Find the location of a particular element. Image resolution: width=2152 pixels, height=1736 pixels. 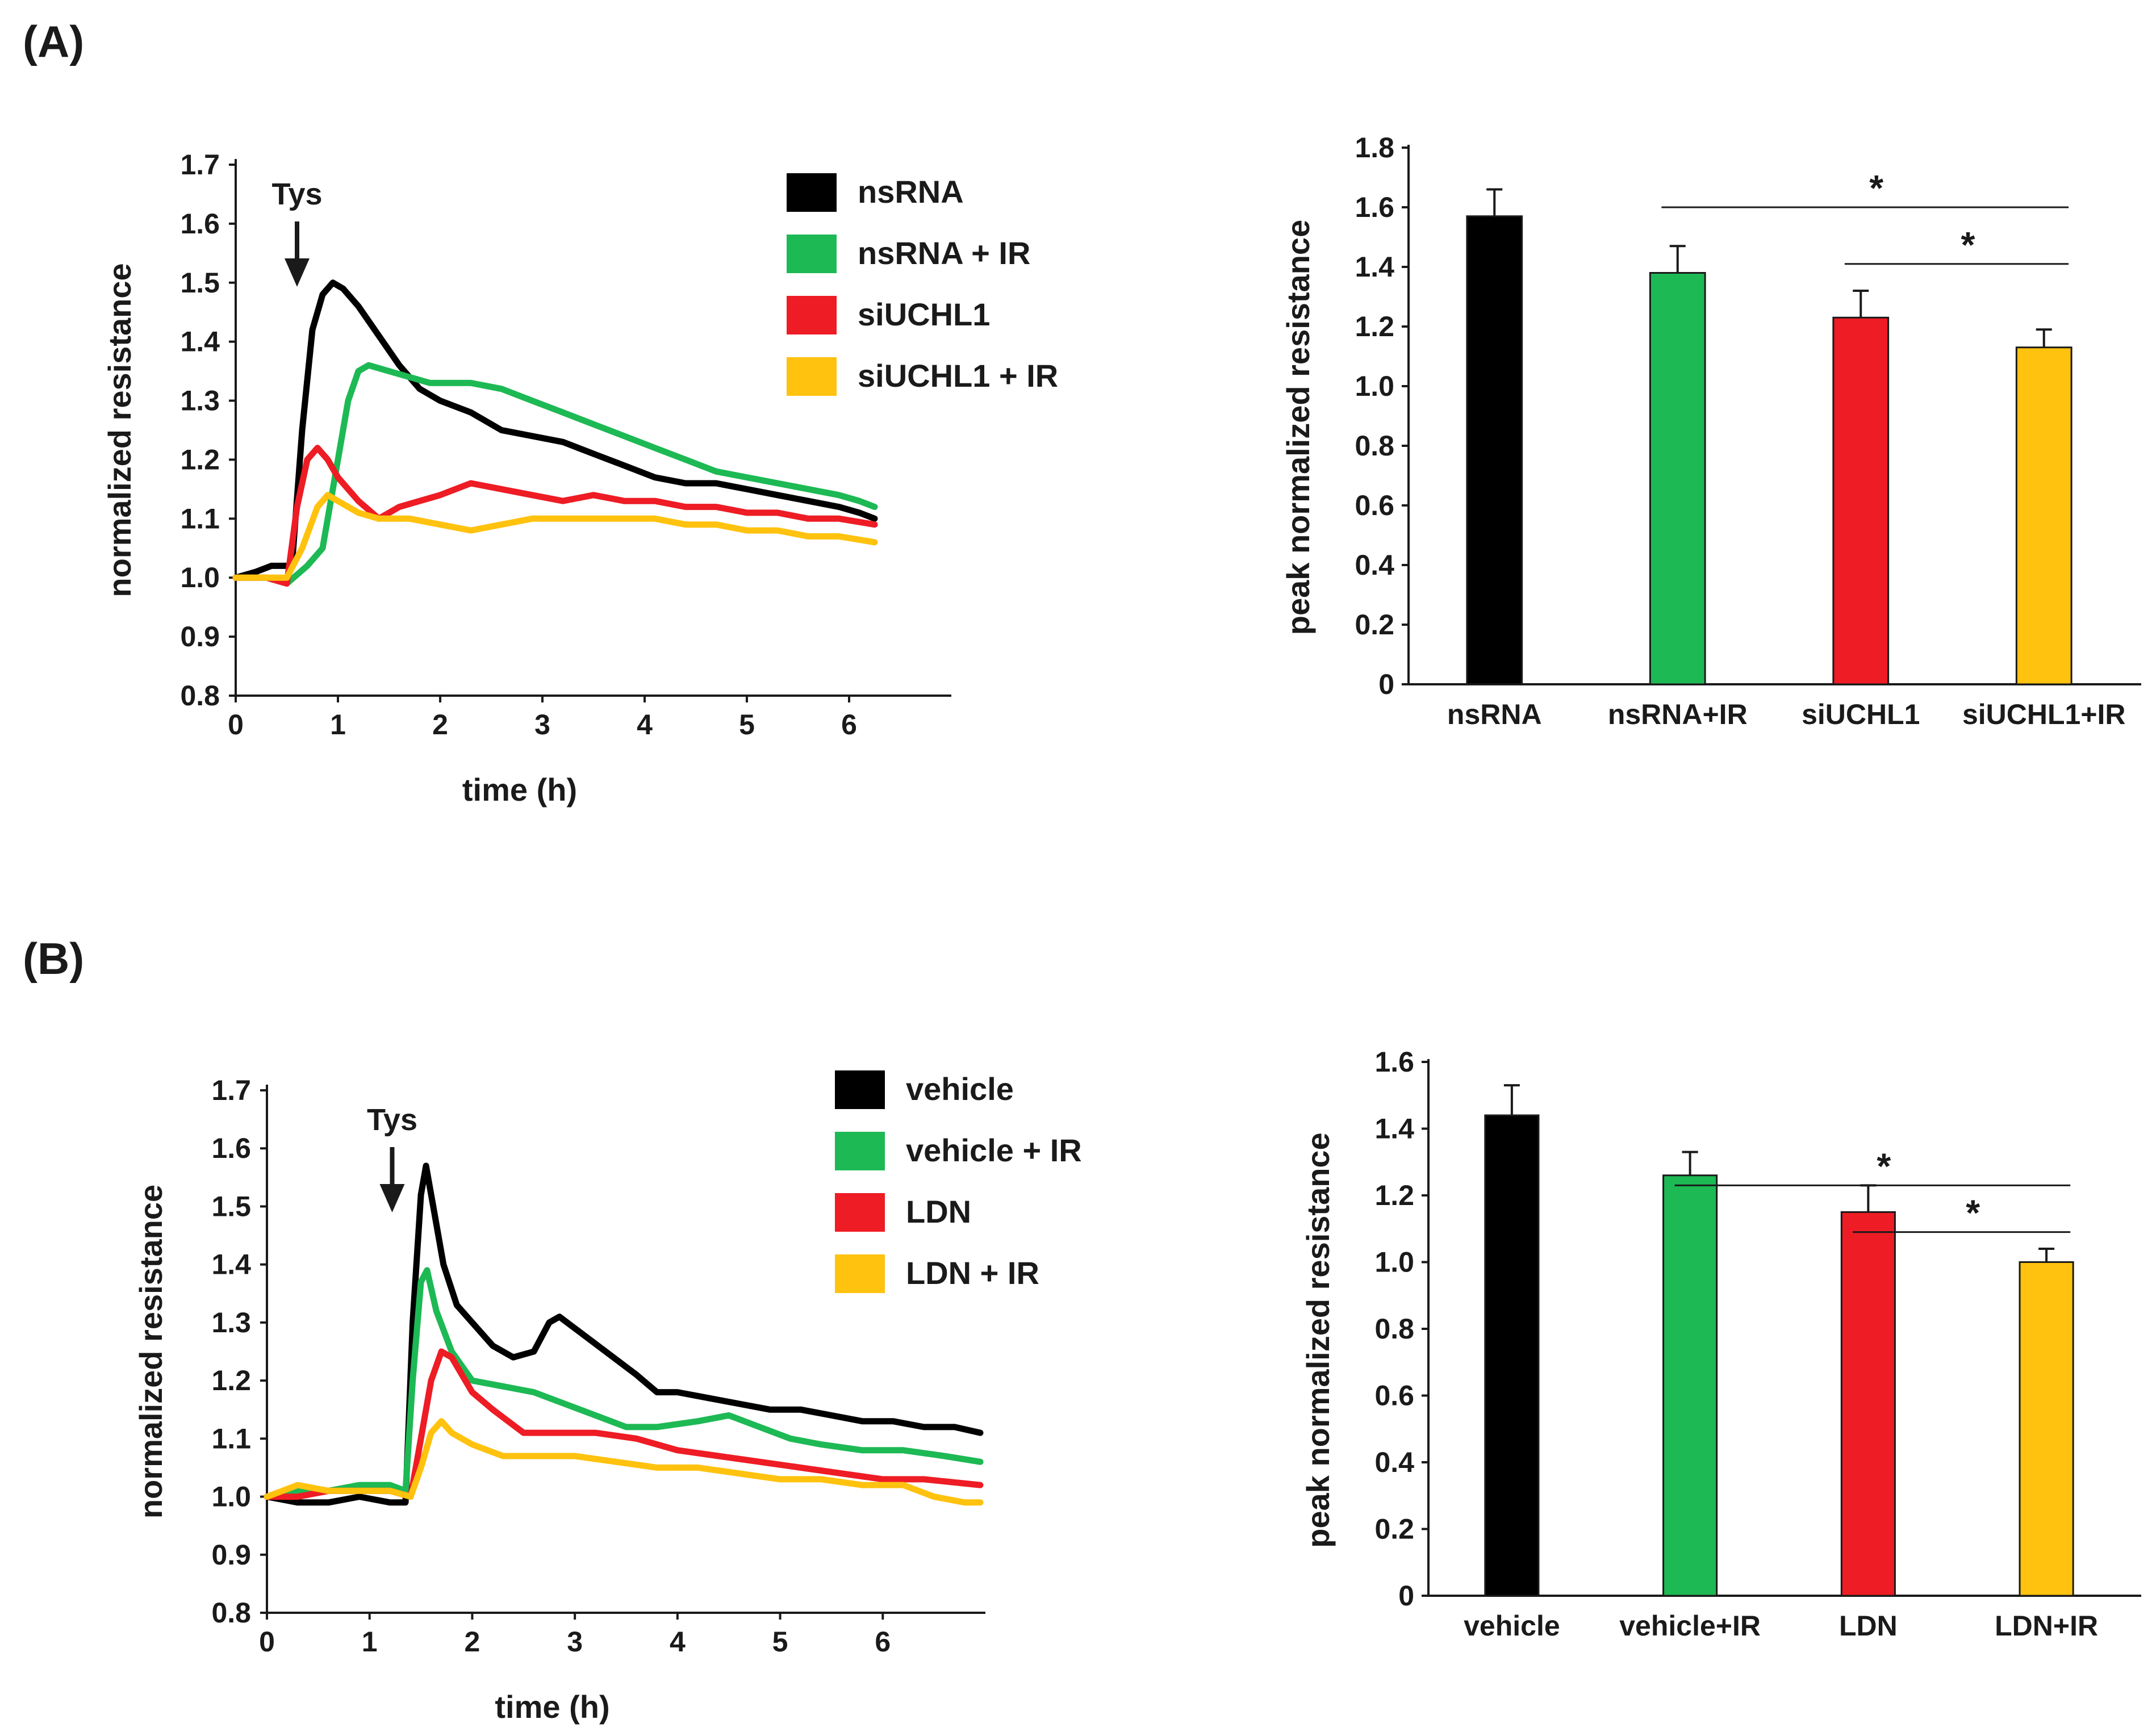

legend-label: LDN is located at coordinates (939, 1211).